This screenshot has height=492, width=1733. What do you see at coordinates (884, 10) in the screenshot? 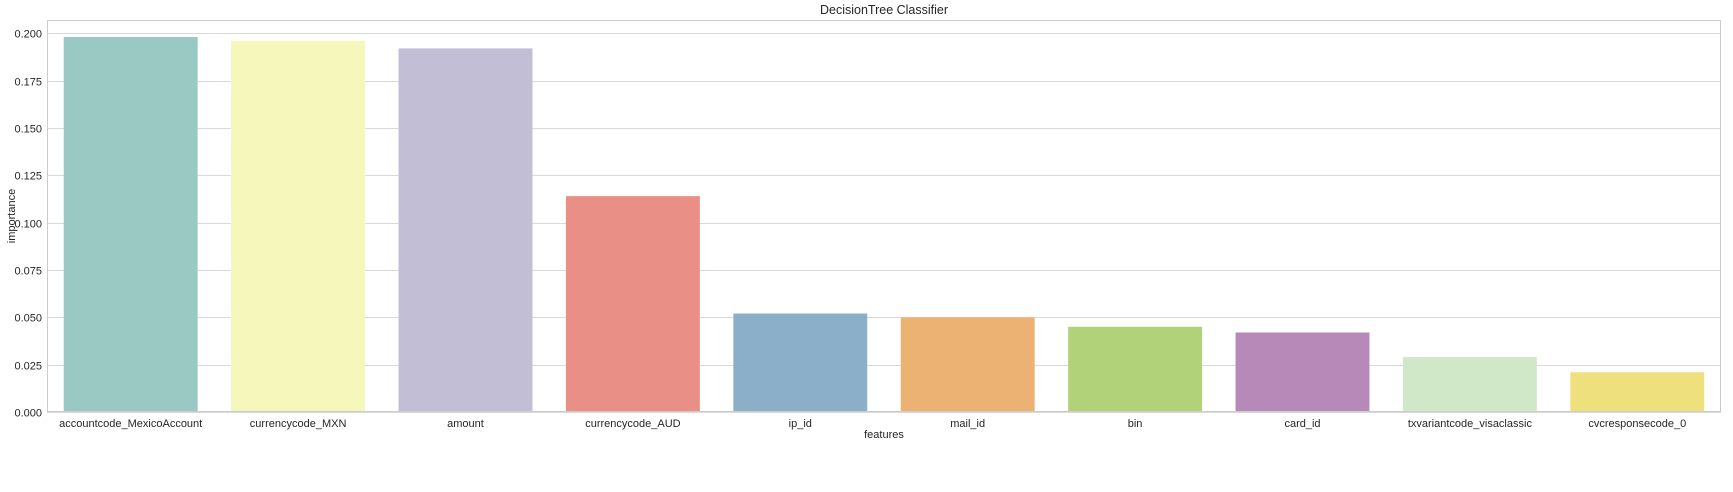
I see `chart-title: DecisionTree Classifier` at bounding box center [884, 10].